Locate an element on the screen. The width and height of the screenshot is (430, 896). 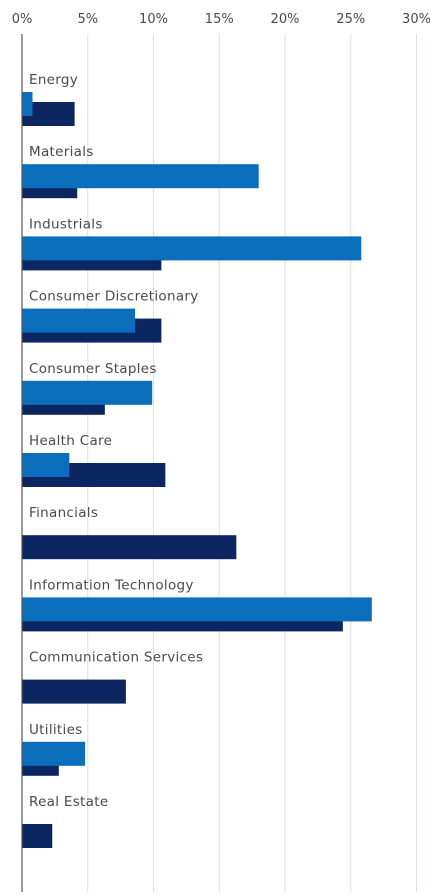
category-label: Consumer Discretionary is located at coordinates (114, 297).